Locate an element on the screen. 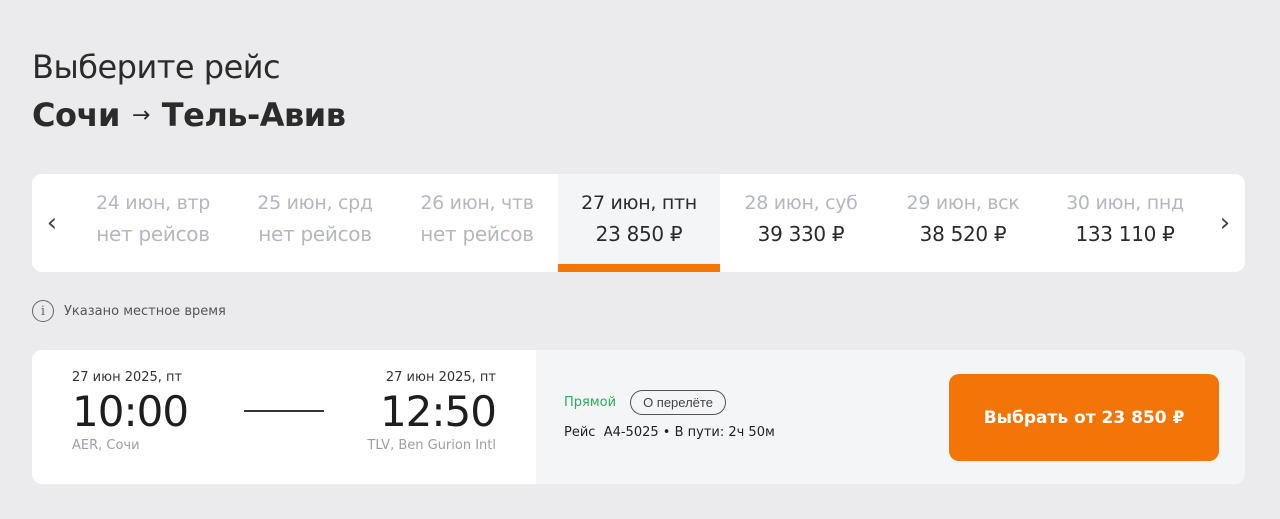  arrival-time: 12:50 is located at coordinates (438, 411).